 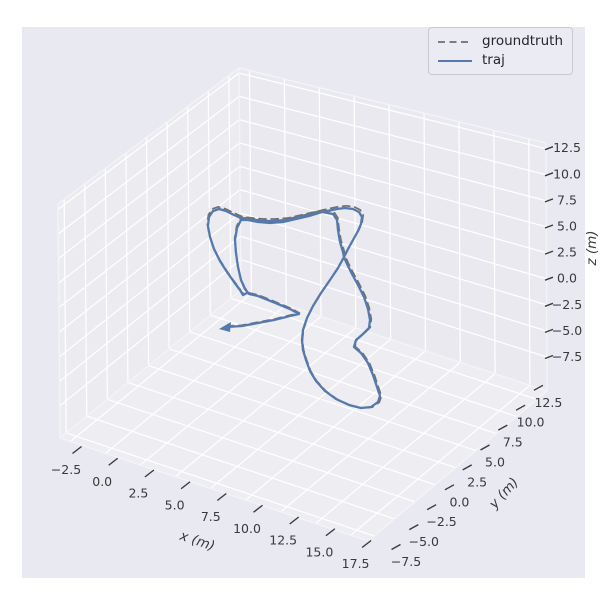 I want to click on x-tick-label: 10.0, so click(x=247, y=528).